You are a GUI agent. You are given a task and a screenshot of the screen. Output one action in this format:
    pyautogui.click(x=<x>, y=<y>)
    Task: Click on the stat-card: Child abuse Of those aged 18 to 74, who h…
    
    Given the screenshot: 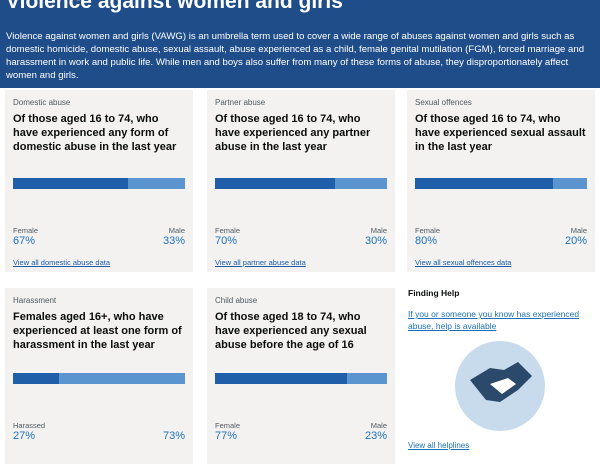 What is the action you would take?
    pyautogui.click(x=301, y=376)
    